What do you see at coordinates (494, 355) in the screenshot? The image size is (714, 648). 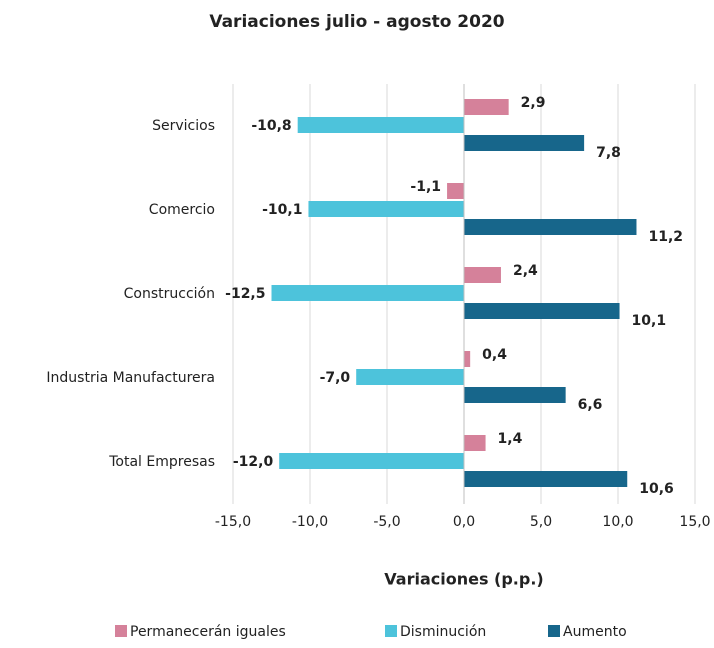 I see `data-label: 0,4` at bounding box center [494, 355].